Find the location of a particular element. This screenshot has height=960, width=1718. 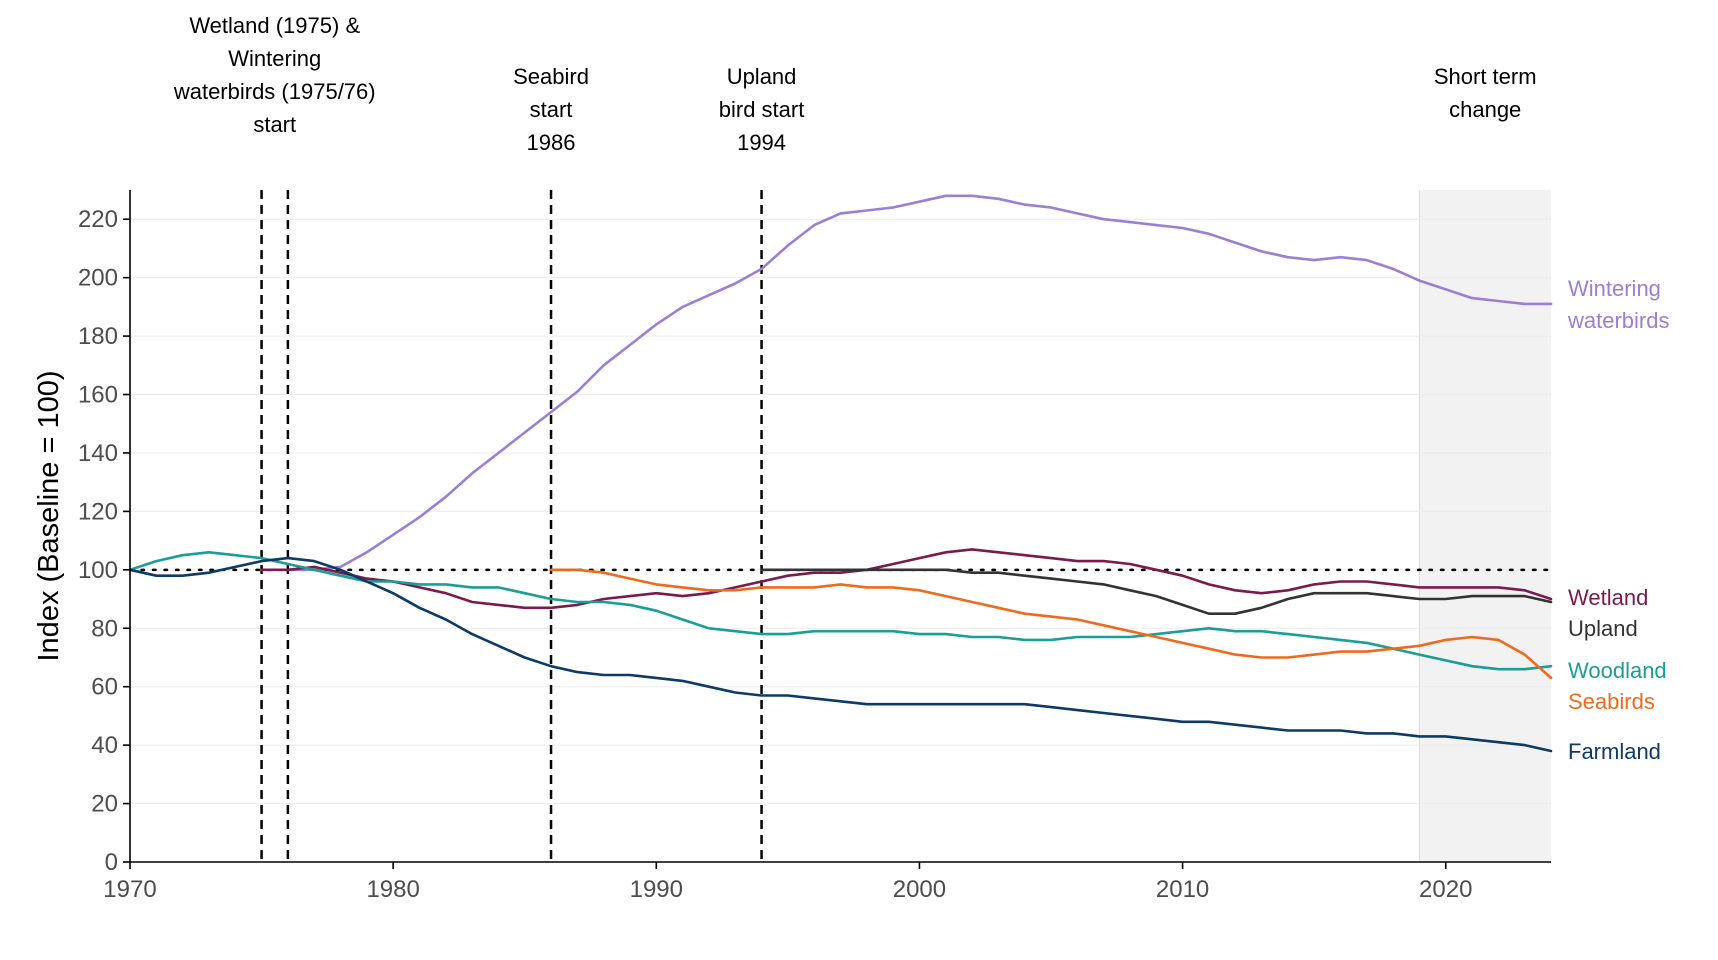

y-tick-label-140: 140 is located at coordinates (98, 453).